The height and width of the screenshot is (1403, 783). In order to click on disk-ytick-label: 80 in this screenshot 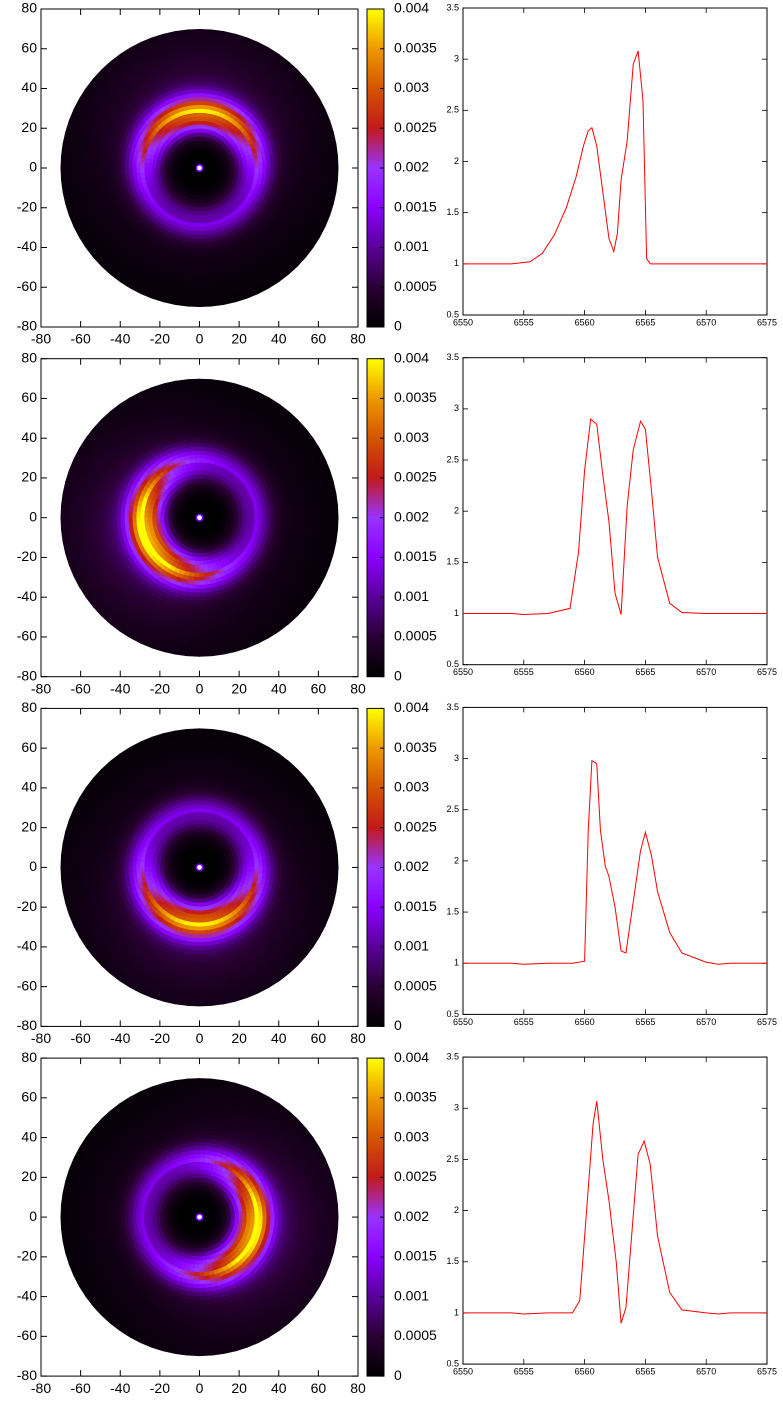, I will do `click(29, 8)`.